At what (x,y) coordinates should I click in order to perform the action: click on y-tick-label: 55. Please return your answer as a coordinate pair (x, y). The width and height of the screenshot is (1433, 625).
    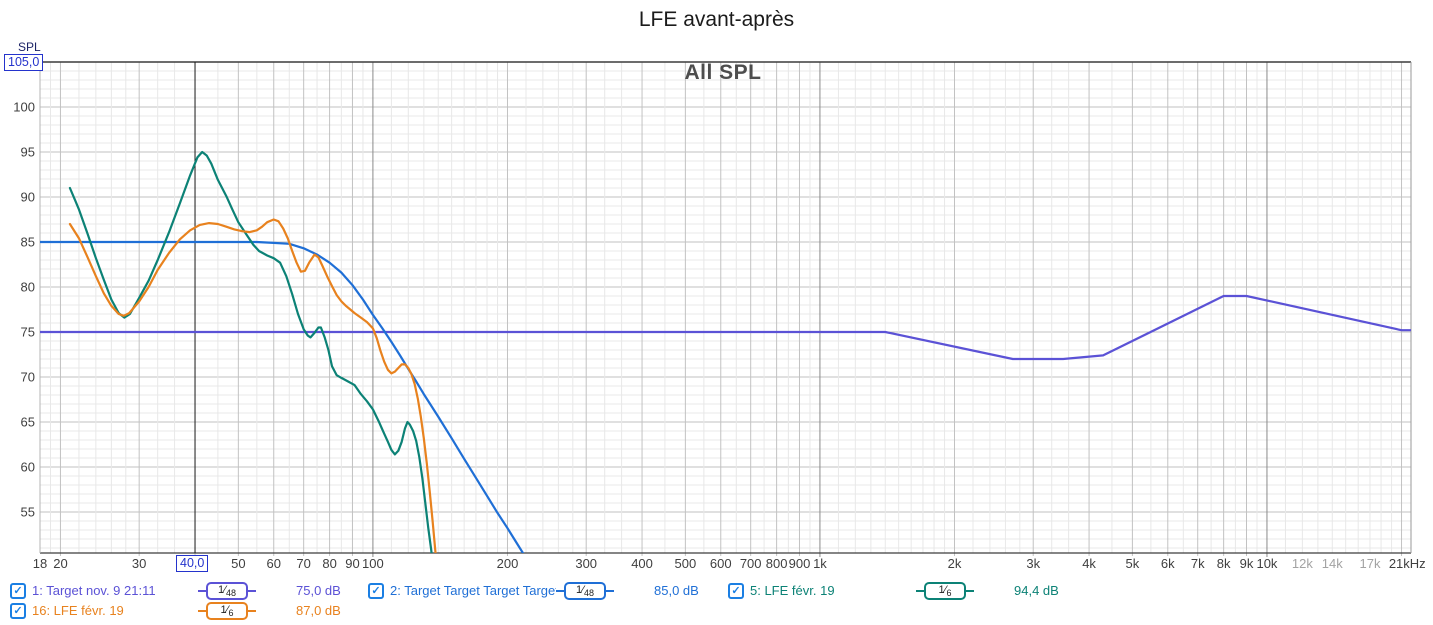
    Looking at the image, I should click on (28, 512).